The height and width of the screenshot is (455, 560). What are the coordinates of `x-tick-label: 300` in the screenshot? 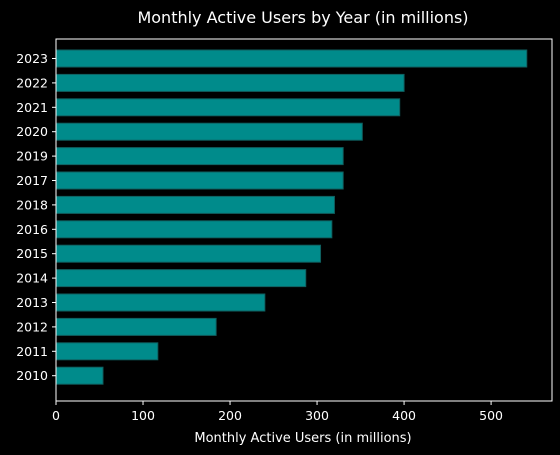 It's located at (317, 415).